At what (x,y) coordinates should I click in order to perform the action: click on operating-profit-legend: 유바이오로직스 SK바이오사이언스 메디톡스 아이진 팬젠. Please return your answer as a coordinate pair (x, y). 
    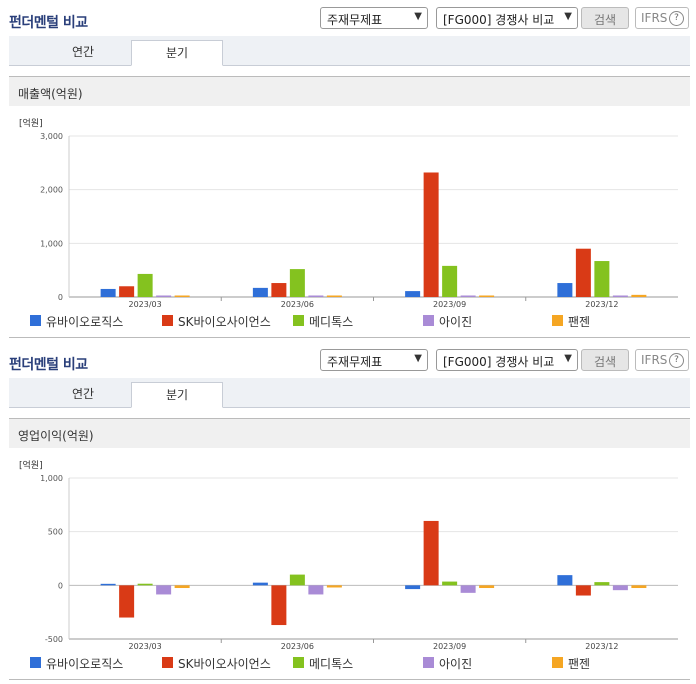
    Looking at the image, I should click on (360, 663).